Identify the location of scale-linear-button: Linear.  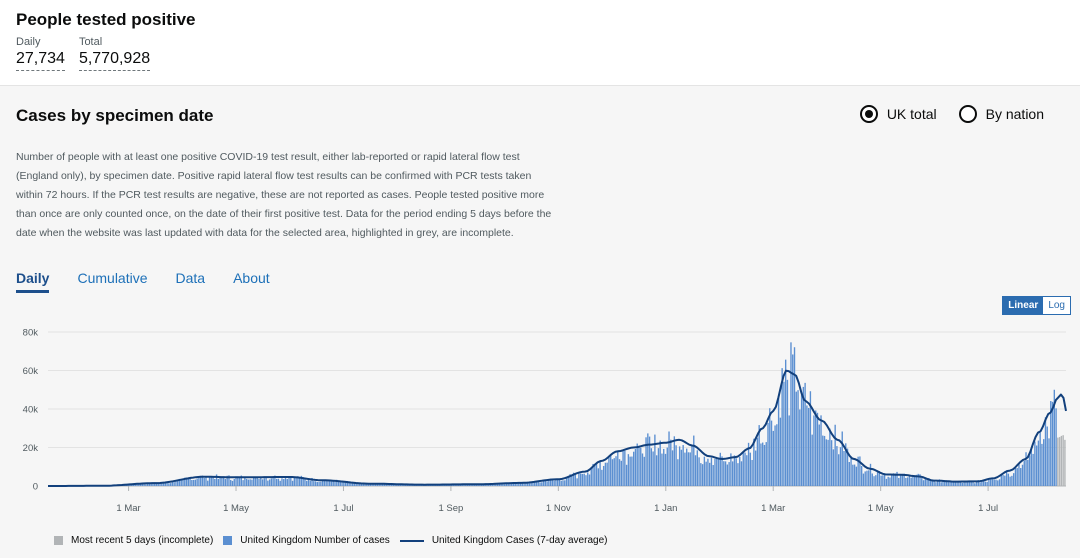
(1023, 305).